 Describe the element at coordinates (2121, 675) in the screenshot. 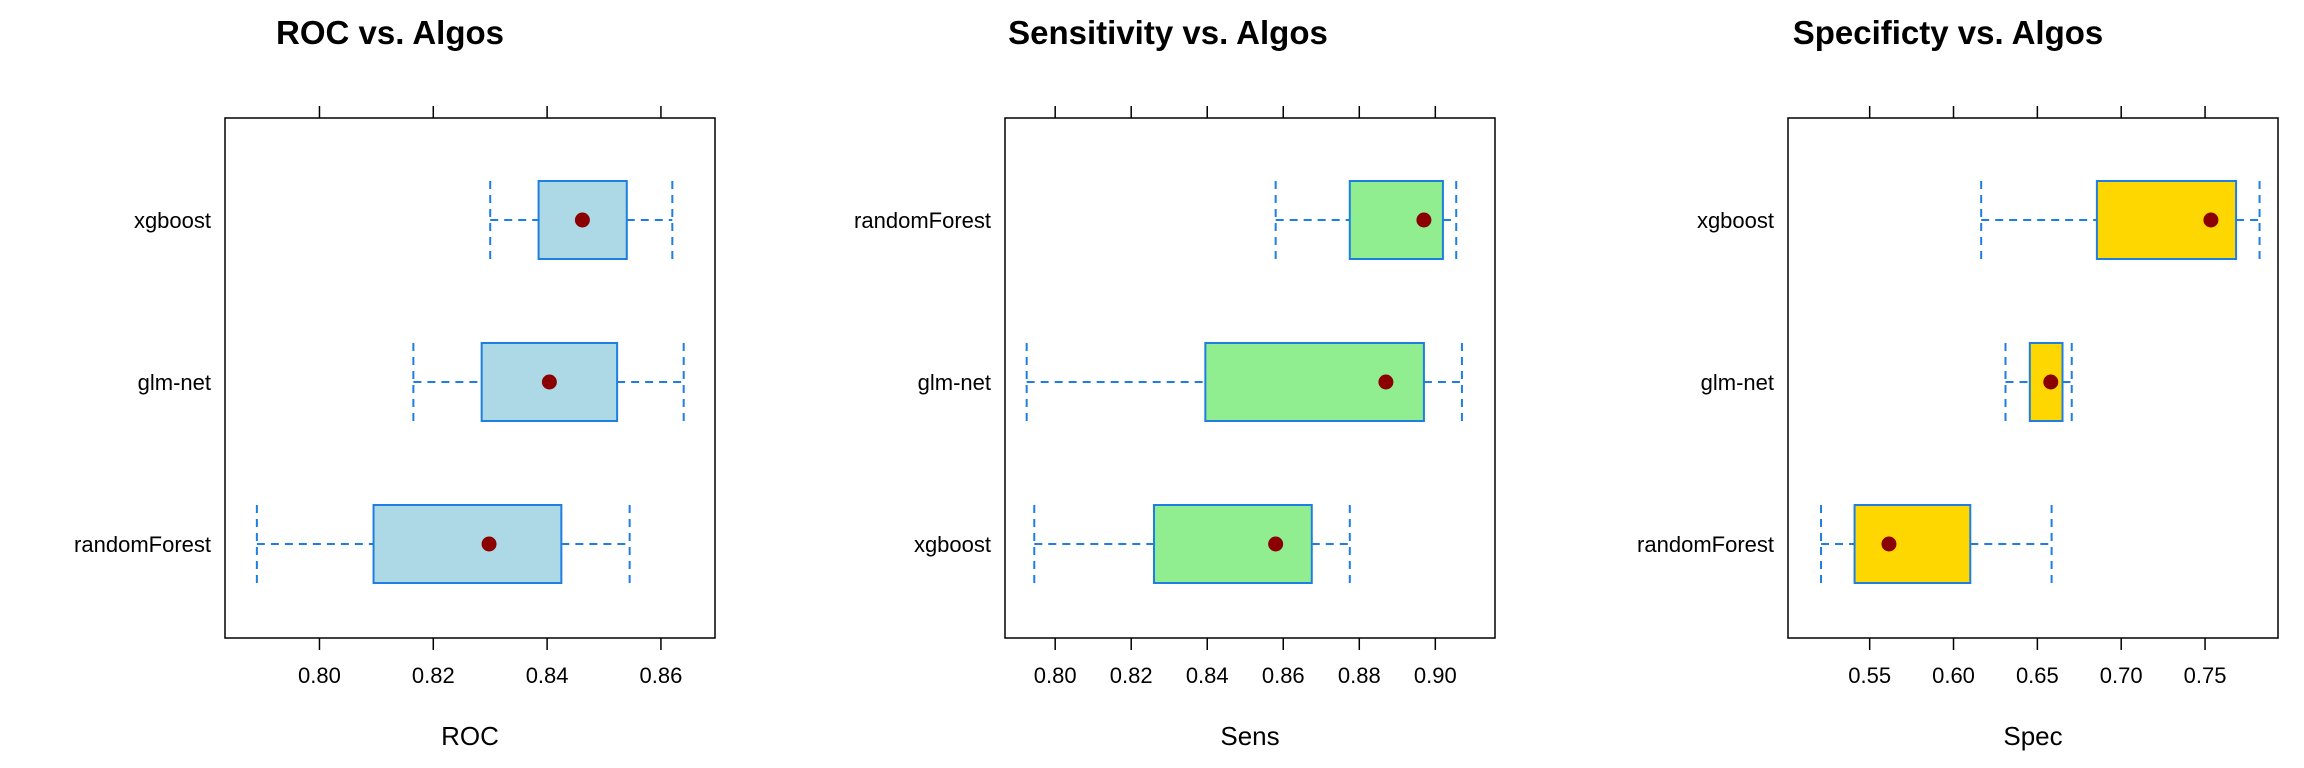

I see `tick-label: 0.70` at that location.